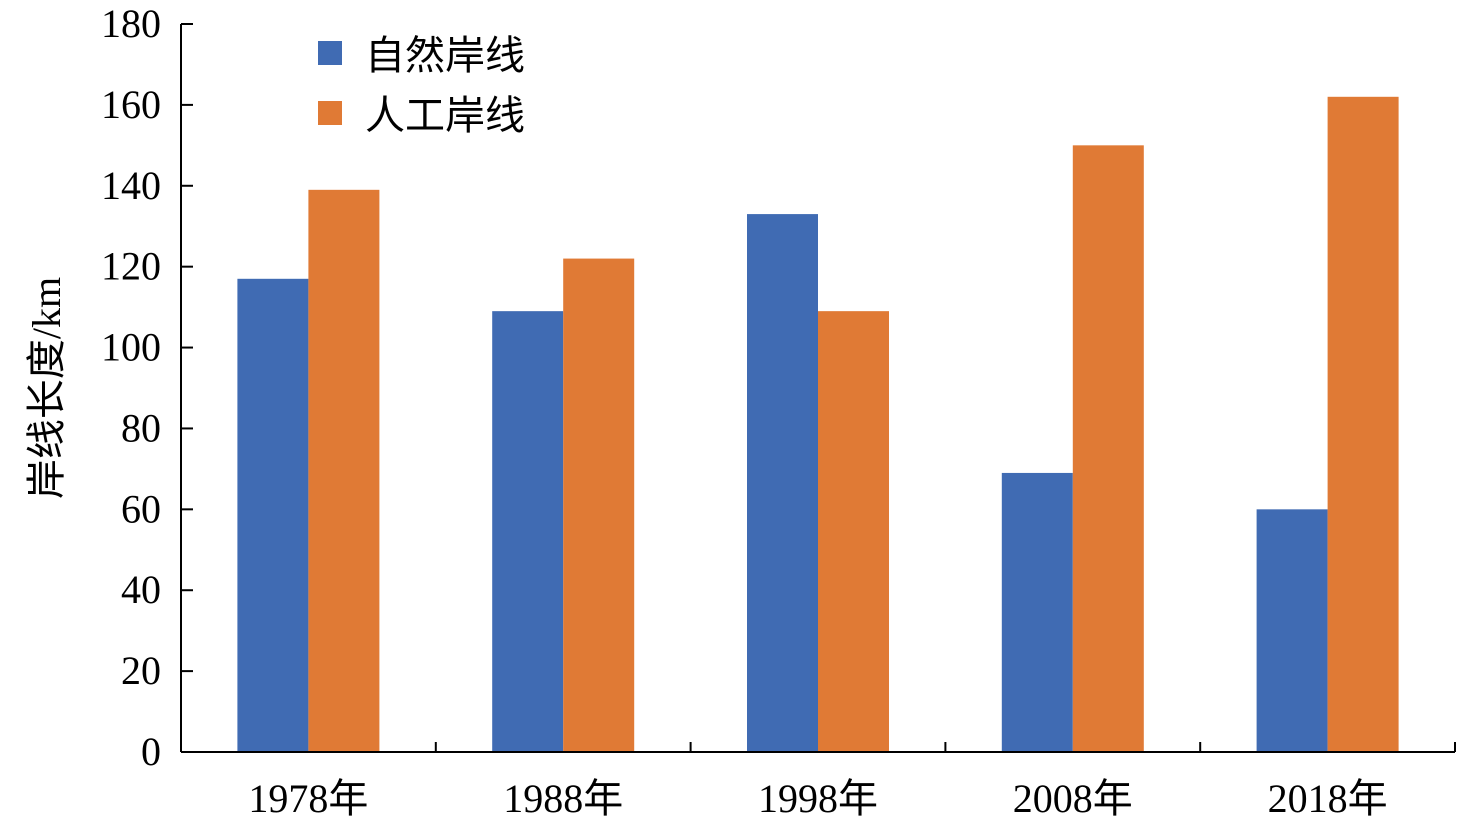  Describe the element at coordinates (308, 798) in the screenshot. I see `x-tick-label: 1978年` at that location.